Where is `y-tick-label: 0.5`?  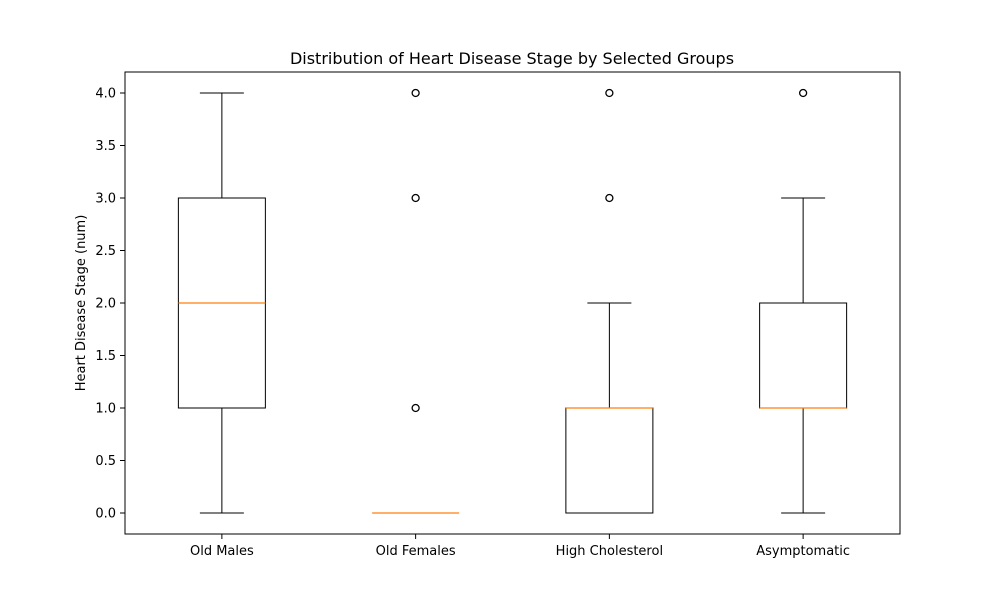 y-tick-label: 0.5 is located at coordinates (105, 461).